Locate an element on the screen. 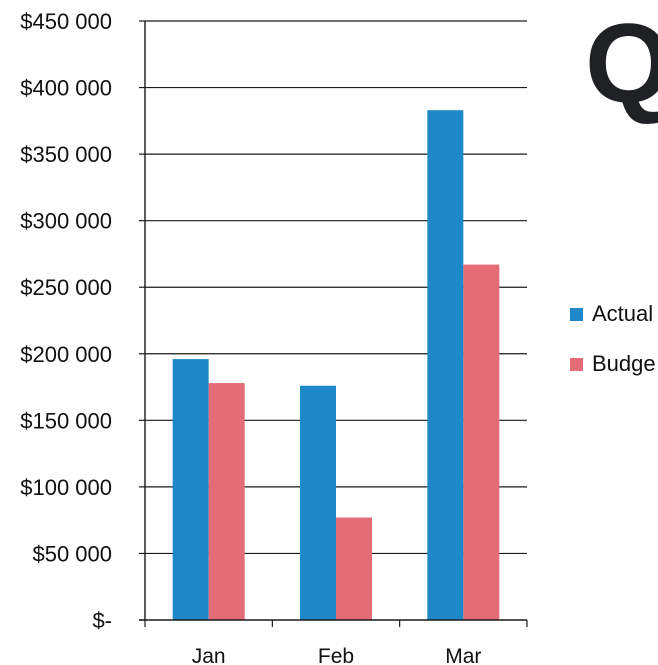 The width and height of the screenshot is (658, 665). x-tick-label: Mar is located at coordinates (463, 655).